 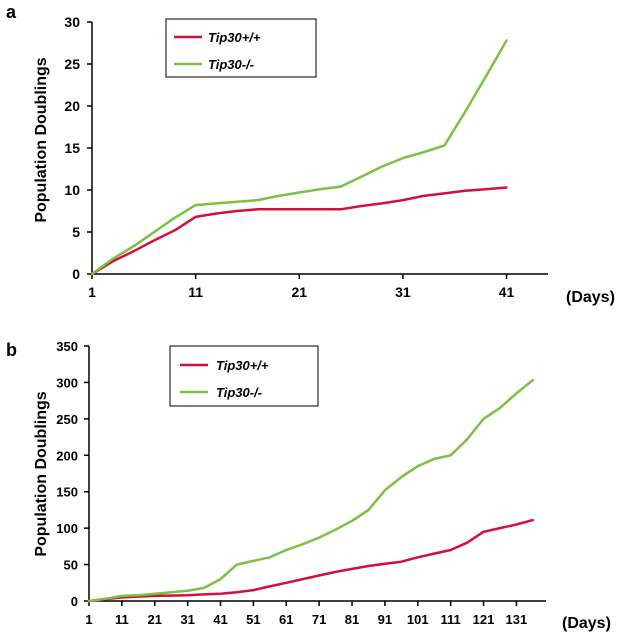 What do you see at coordinates (76, 232) in the screenshot?
I see `y-tick-label: 5` at bounding box center [76, 232].